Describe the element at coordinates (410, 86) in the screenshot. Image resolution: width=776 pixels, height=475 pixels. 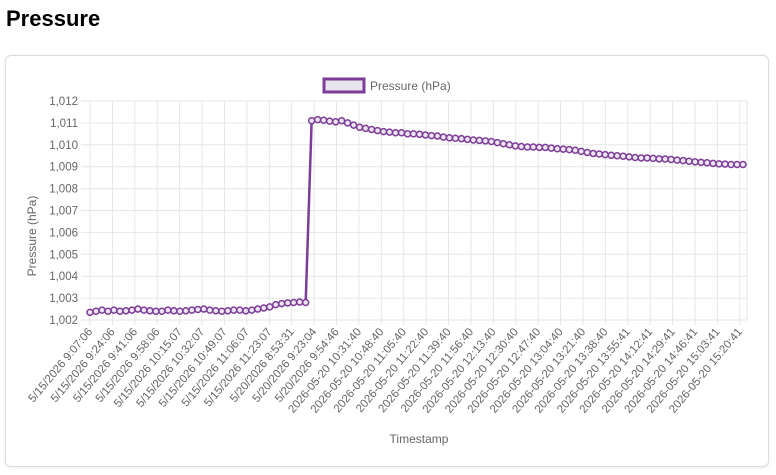
I see `legend-label: Pressure (hPa)` at that location.